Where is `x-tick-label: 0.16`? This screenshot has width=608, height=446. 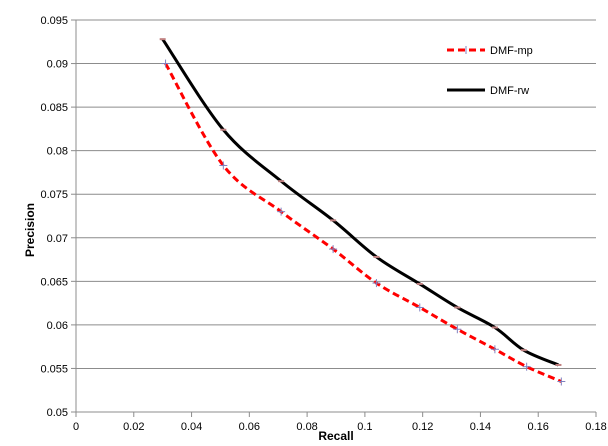
x-tick-label: 0.16 is located at coordinates (538, 427).